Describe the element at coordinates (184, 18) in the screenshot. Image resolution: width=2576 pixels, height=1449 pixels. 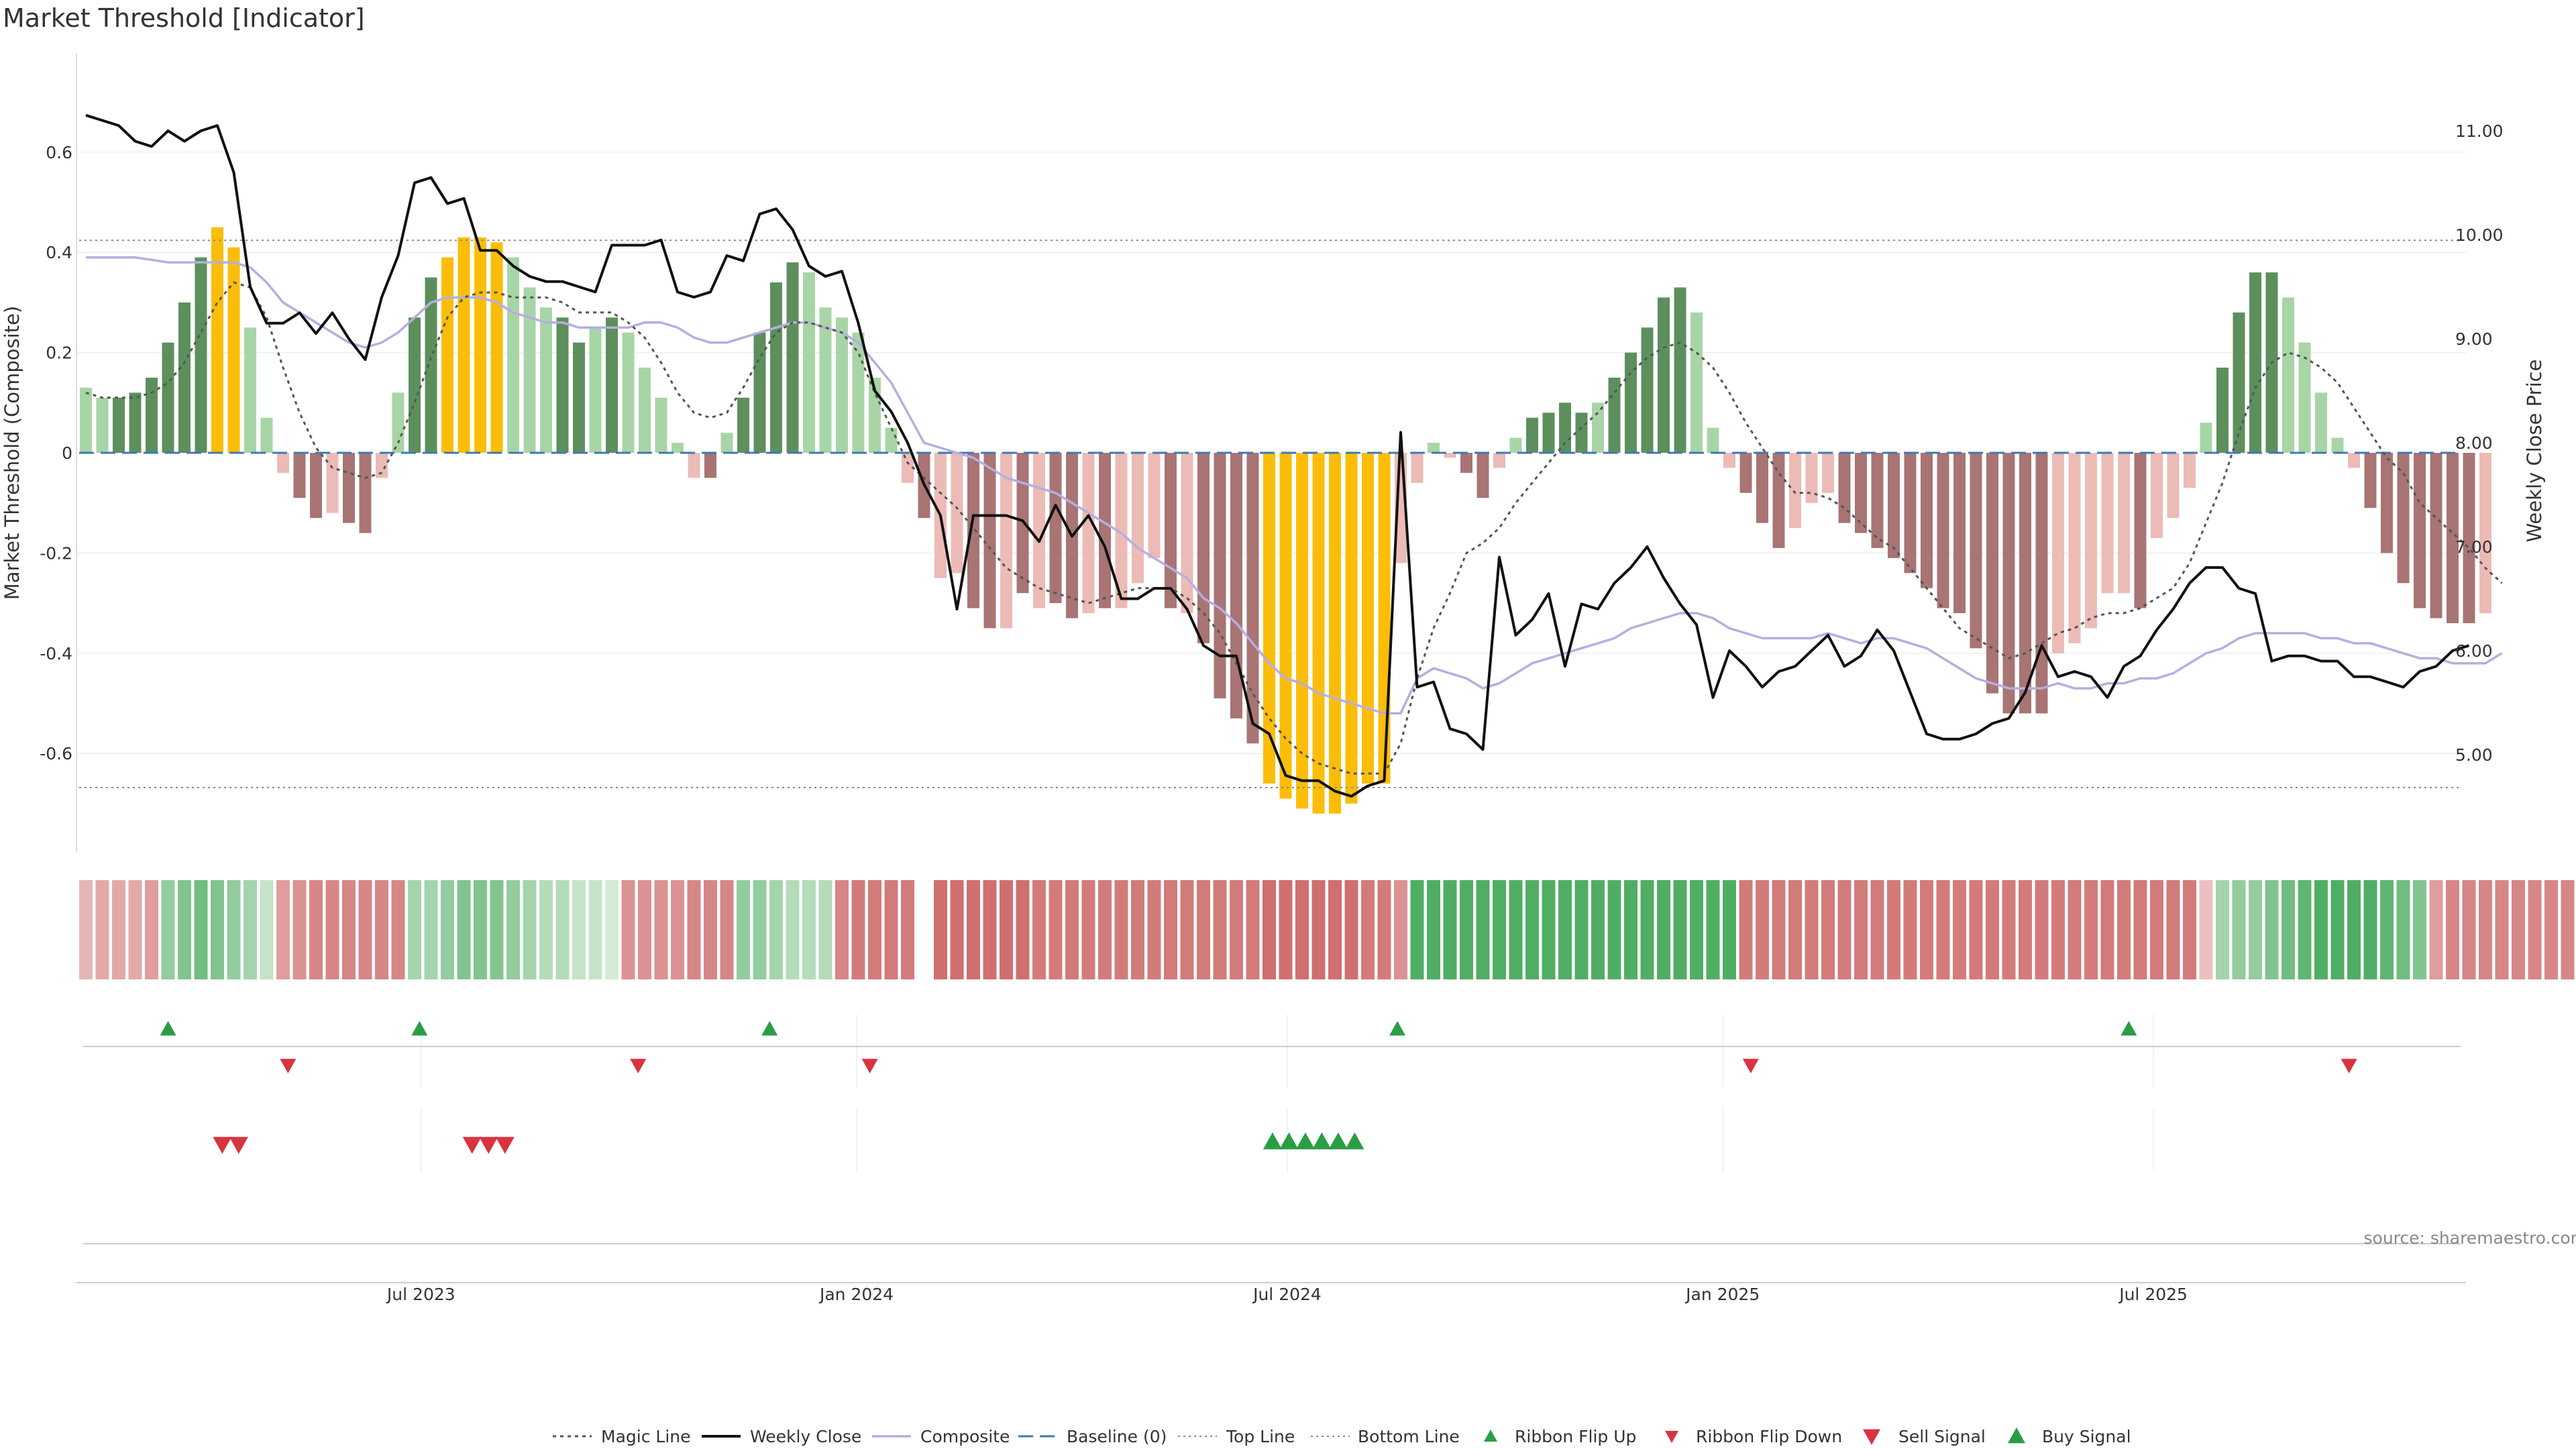
I see `chart-title: Market Threshold [Indicator]` at that location.